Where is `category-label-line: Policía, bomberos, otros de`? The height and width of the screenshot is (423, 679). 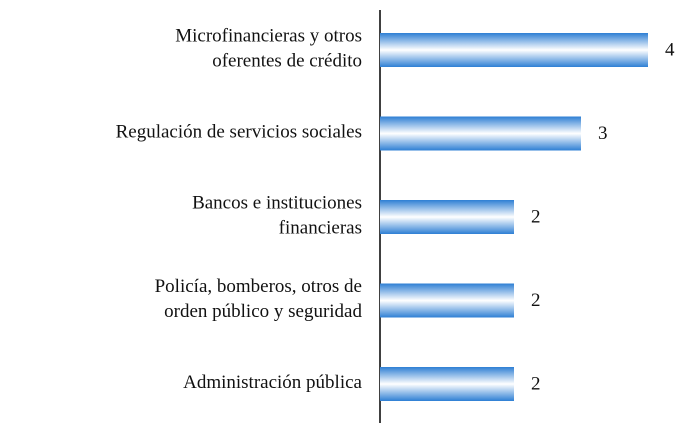
category-label-line: Policía, bomberos, otros de is located at coordinates (258, 286).